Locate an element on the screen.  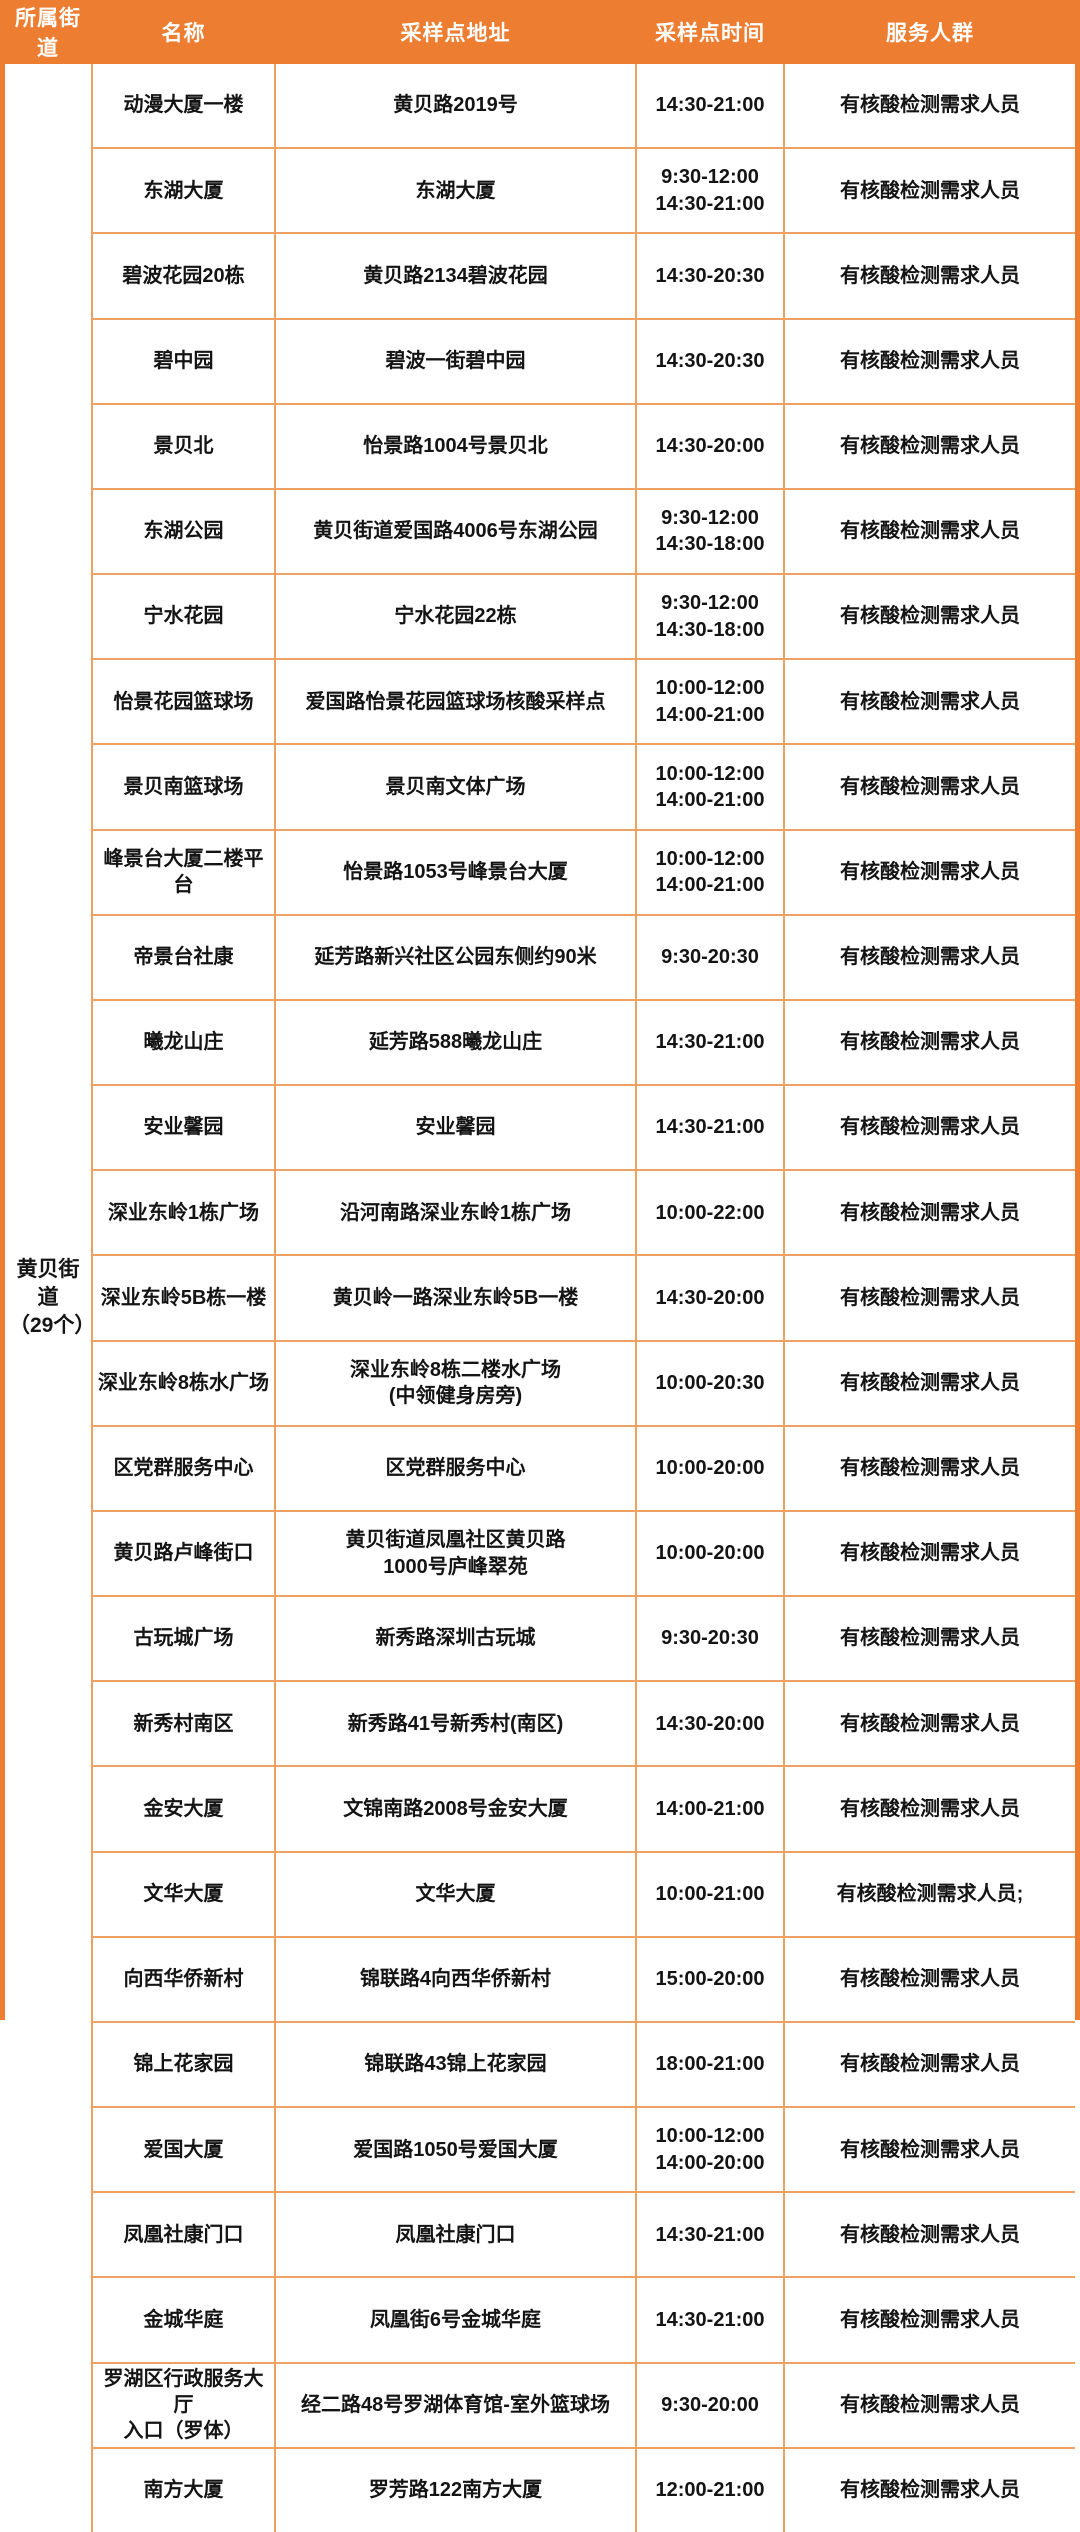
site-address-cell: 新秀路41号新秀村(南区) is located at coordinates (455, 1724).